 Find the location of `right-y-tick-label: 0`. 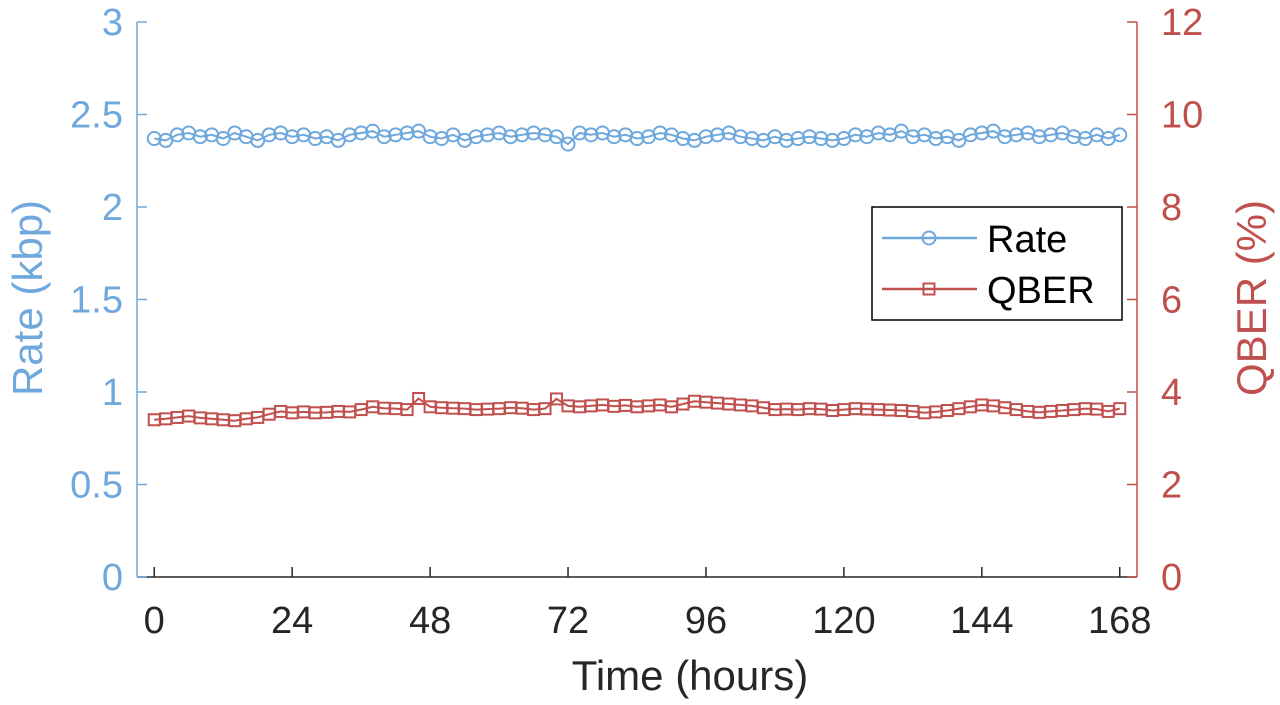

right-y-tick-label: 0 is located at coordinates (1171, 578).